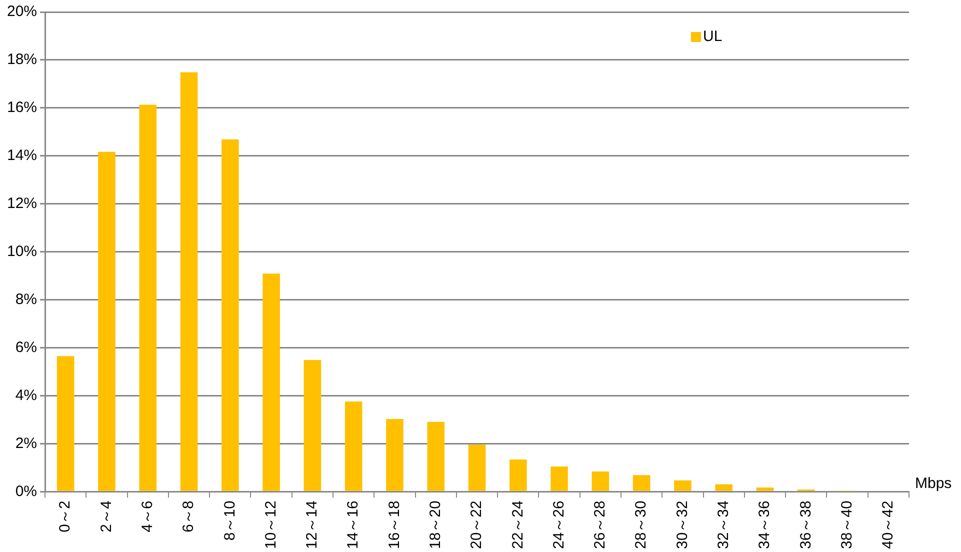  What do you see at coordinates (847, 525) in the screenshot?
I see `x-tick-label: 38～40` at bounding box center [847, 525].